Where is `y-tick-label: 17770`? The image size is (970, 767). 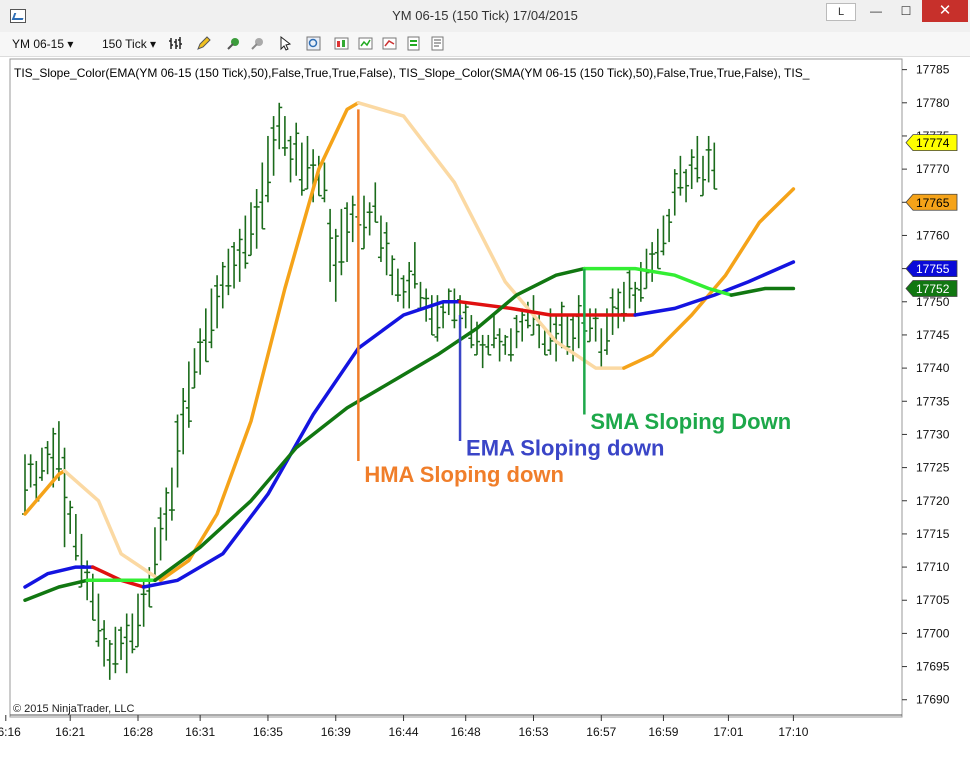
y-tick-label: 17770 is located at coordinates (933, 169).